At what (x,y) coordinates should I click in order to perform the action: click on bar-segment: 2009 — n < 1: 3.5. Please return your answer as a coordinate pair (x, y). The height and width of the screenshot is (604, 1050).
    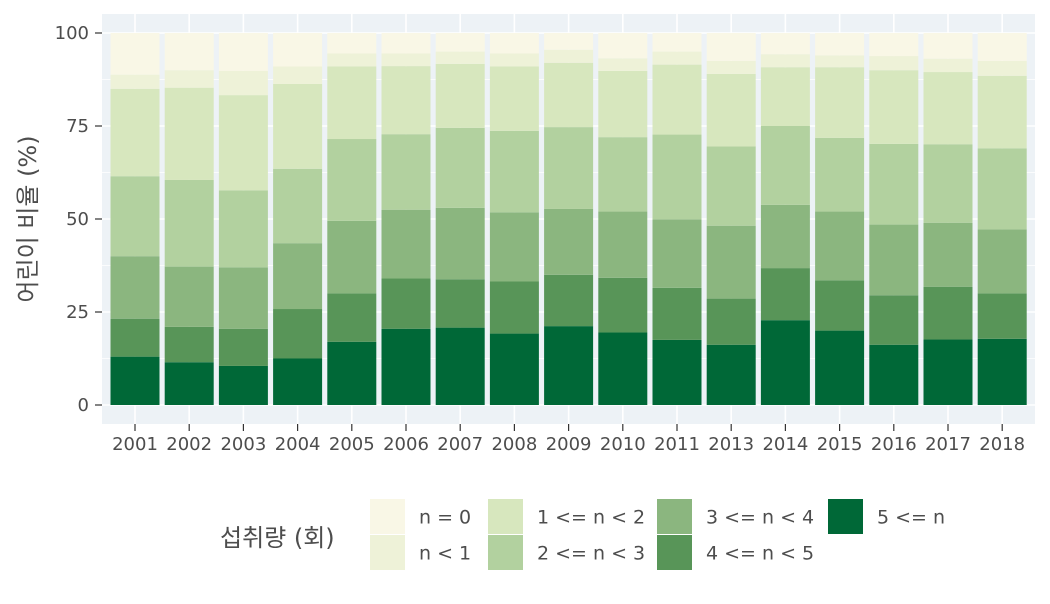
    Looking at the image, I should click on (569, 56).